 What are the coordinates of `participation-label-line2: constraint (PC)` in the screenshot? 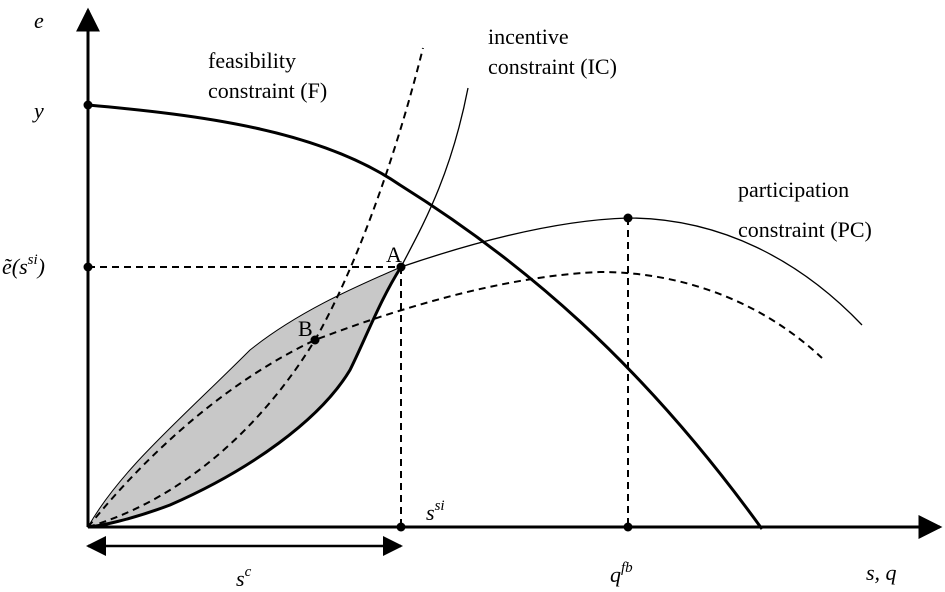 It's located at (805, 229).